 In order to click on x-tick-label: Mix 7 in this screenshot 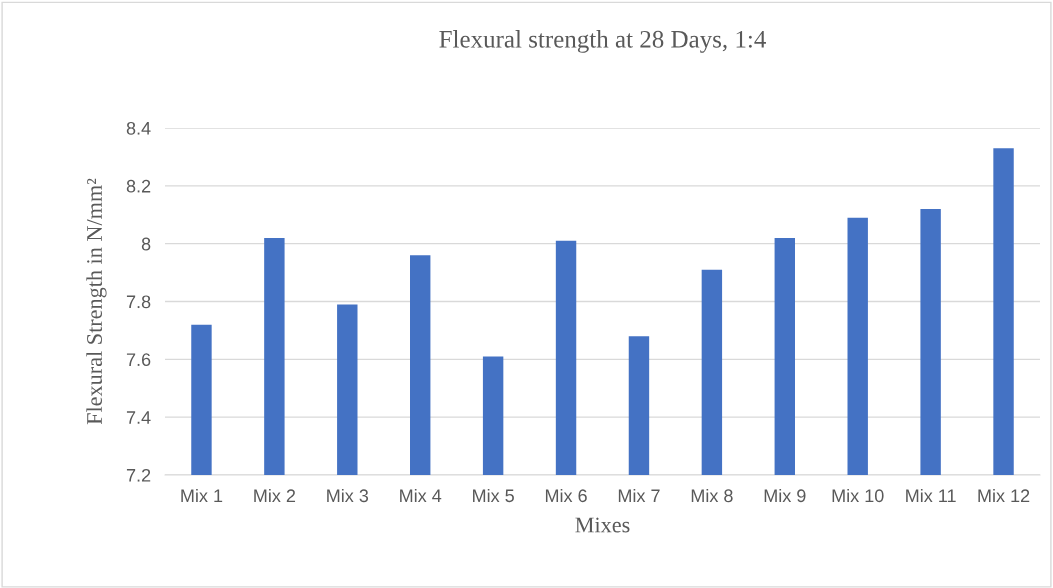, I will do `click(639, 495)`.